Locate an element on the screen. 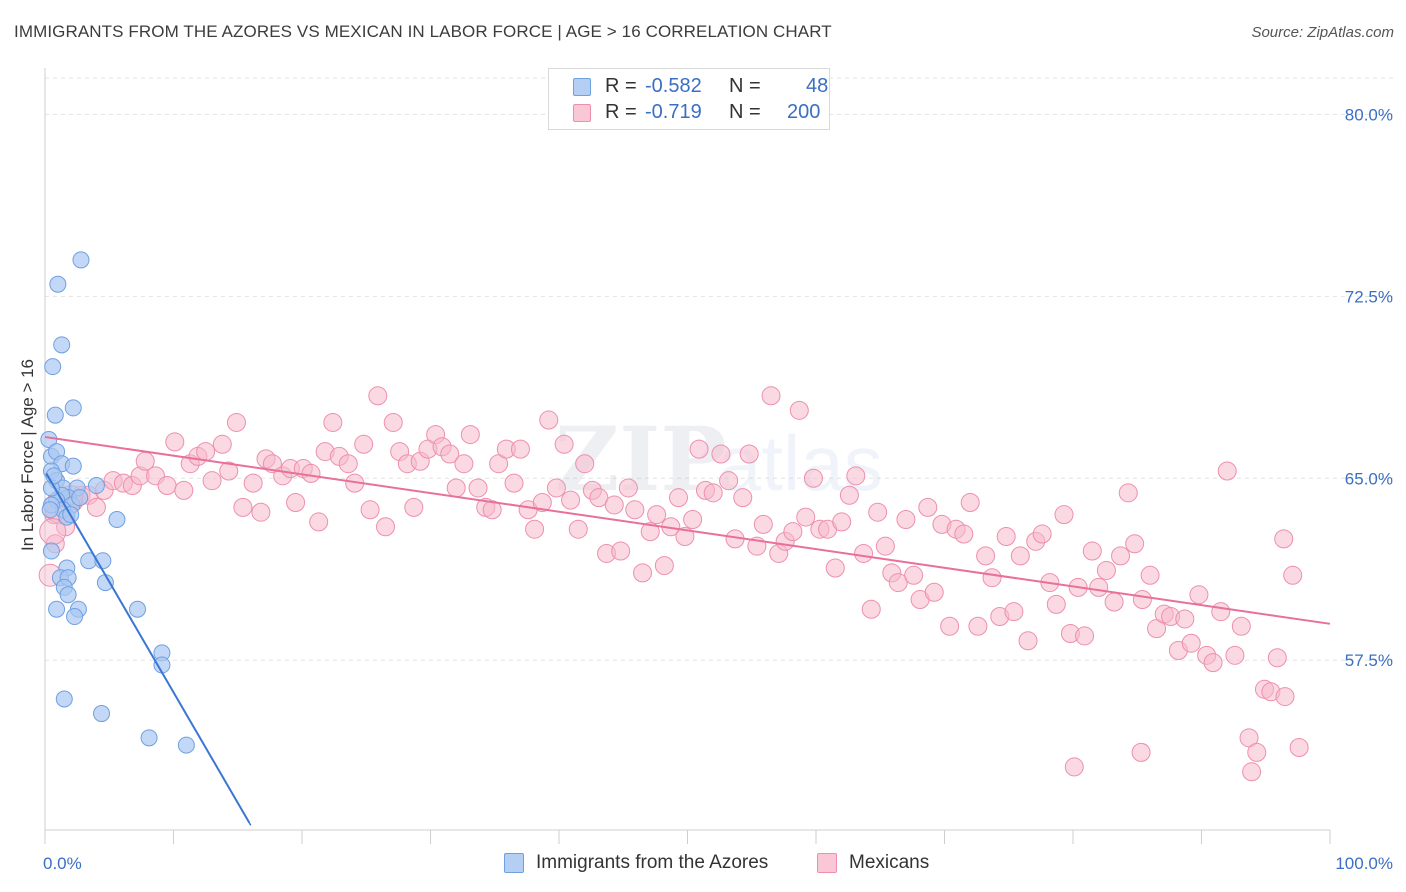 This screenshot has width=1406, height=892. azores-trend-line is located at coordinates (148, 648).